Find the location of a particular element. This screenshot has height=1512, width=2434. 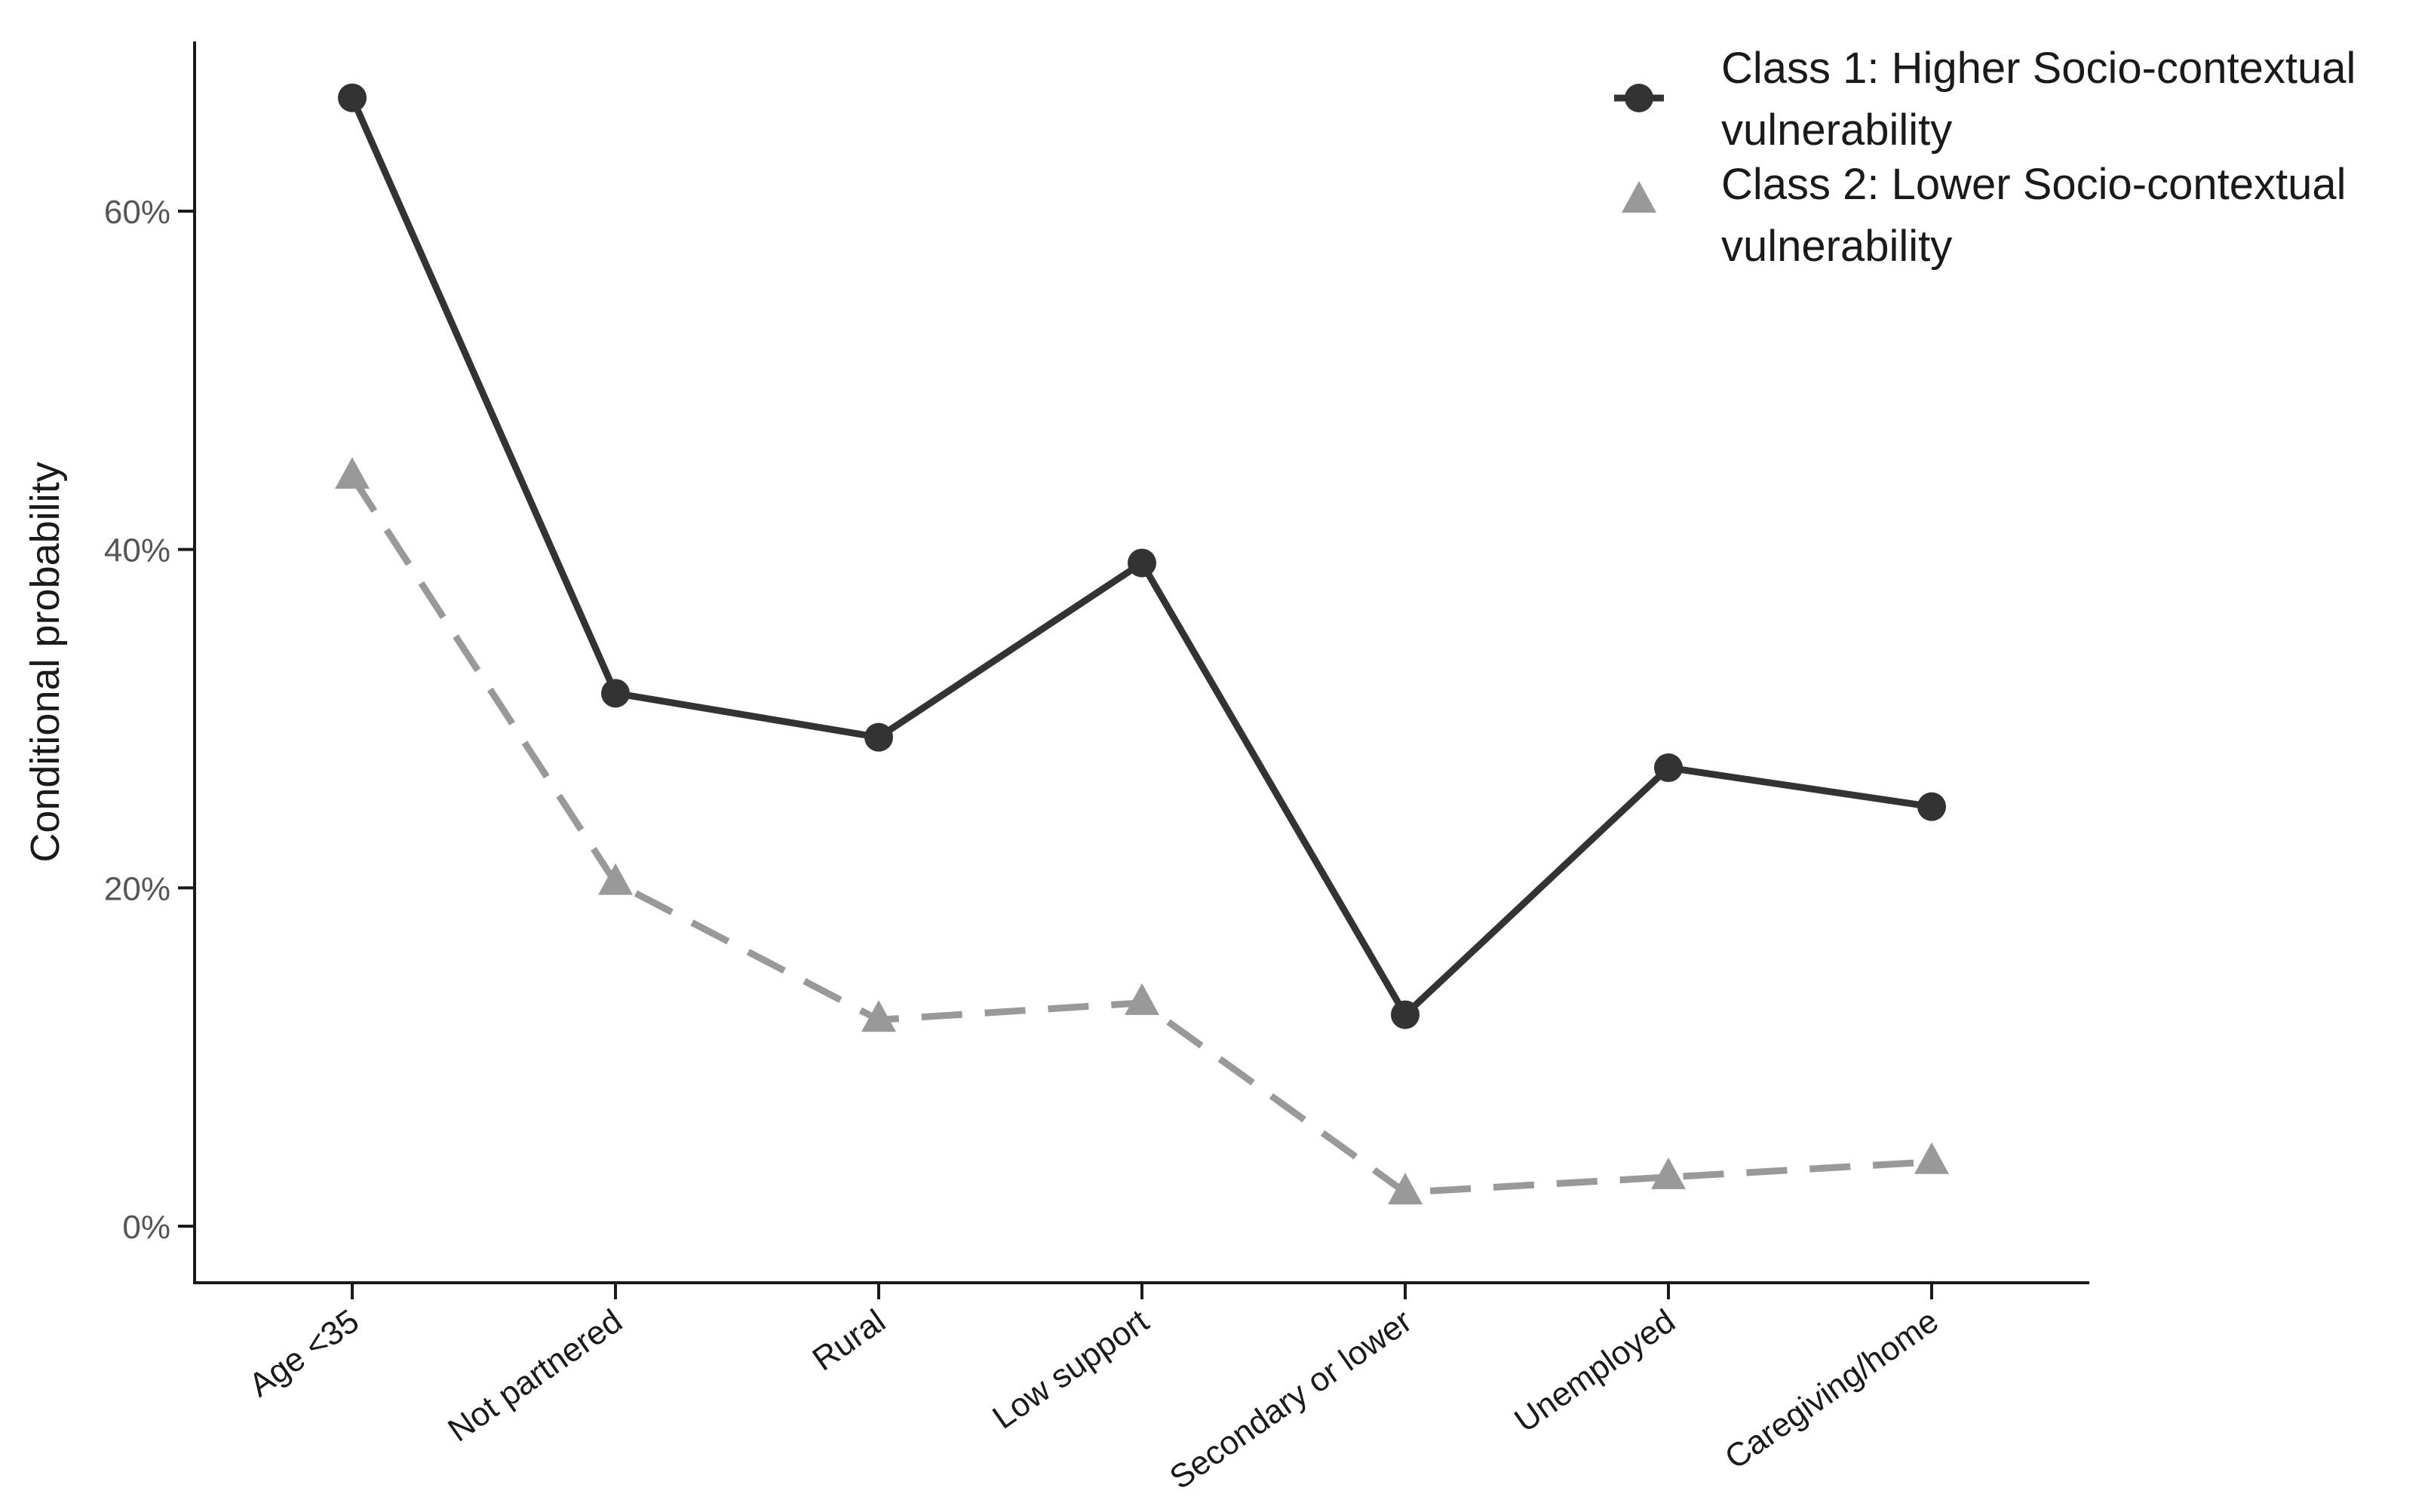

x-tick-label: Rural is located at coordinates (849, 1340).